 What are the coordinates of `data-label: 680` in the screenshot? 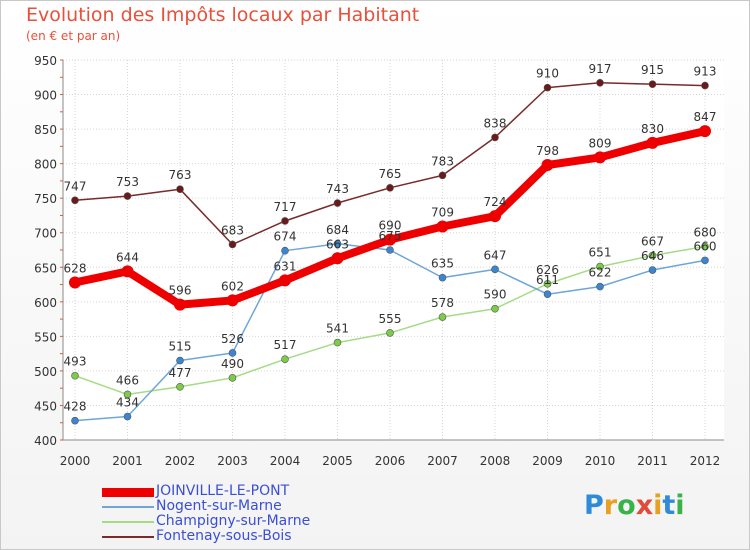 It's located at (705, 233).